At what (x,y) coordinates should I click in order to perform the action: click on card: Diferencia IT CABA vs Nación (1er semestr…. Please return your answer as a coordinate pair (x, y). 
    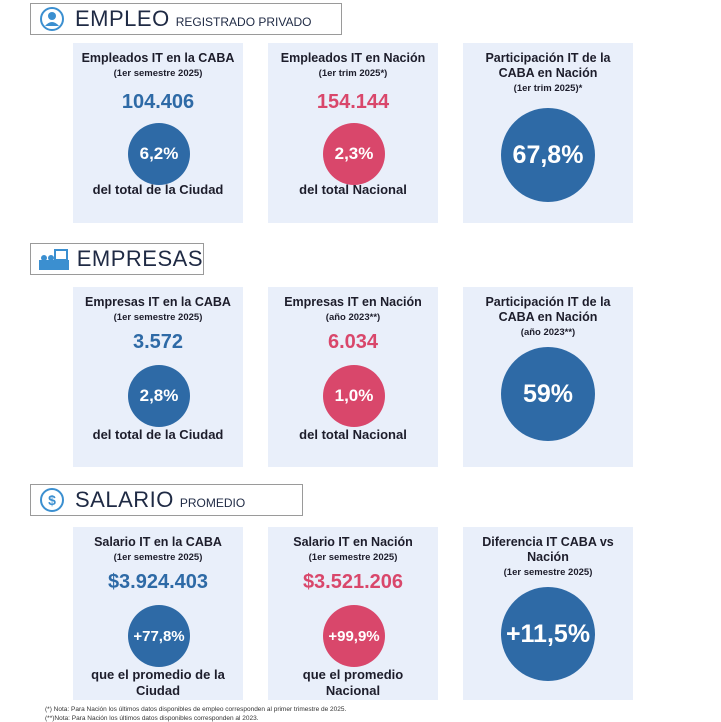
    Looking at the image, I should click on (548, 613).